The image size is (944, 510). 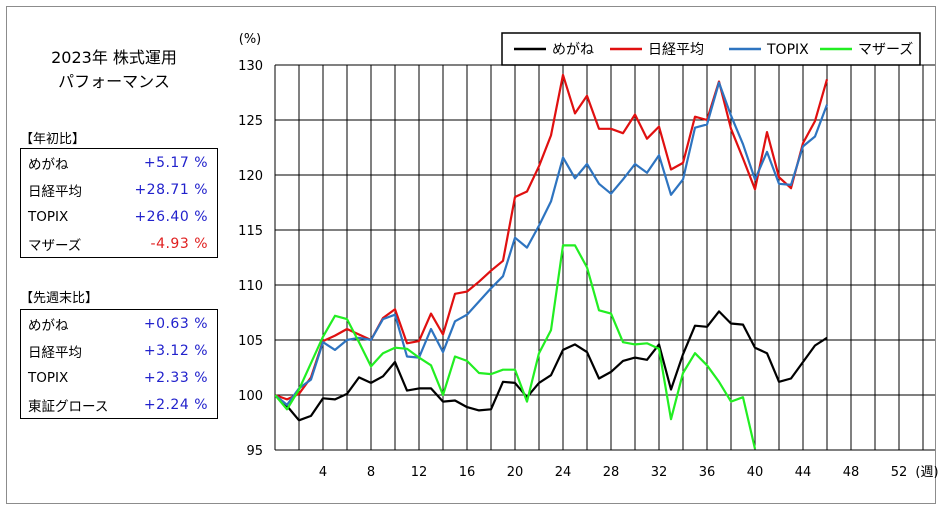 What do you see at coordinates (851, 472) in the screenshot?
I see `x-tick-label: 48` at bounding box center [851, 472].